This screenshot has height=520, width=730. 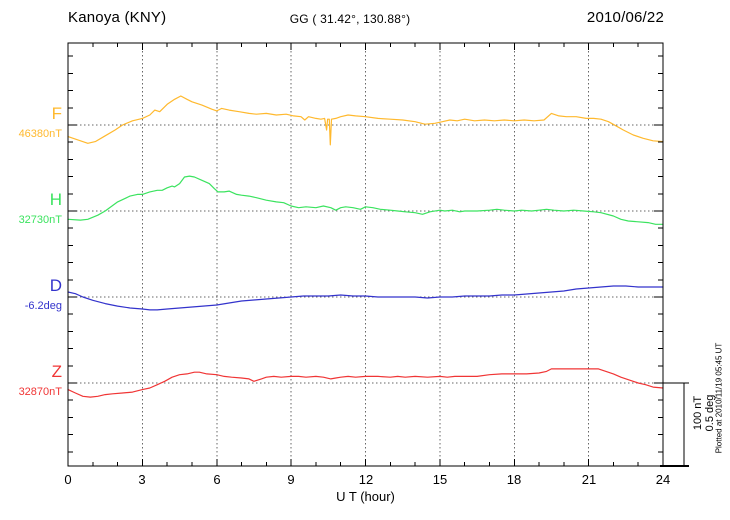 I want to click on scale-bar-labels: 100 nT 0.5 deg, so click(x=704, y=413).